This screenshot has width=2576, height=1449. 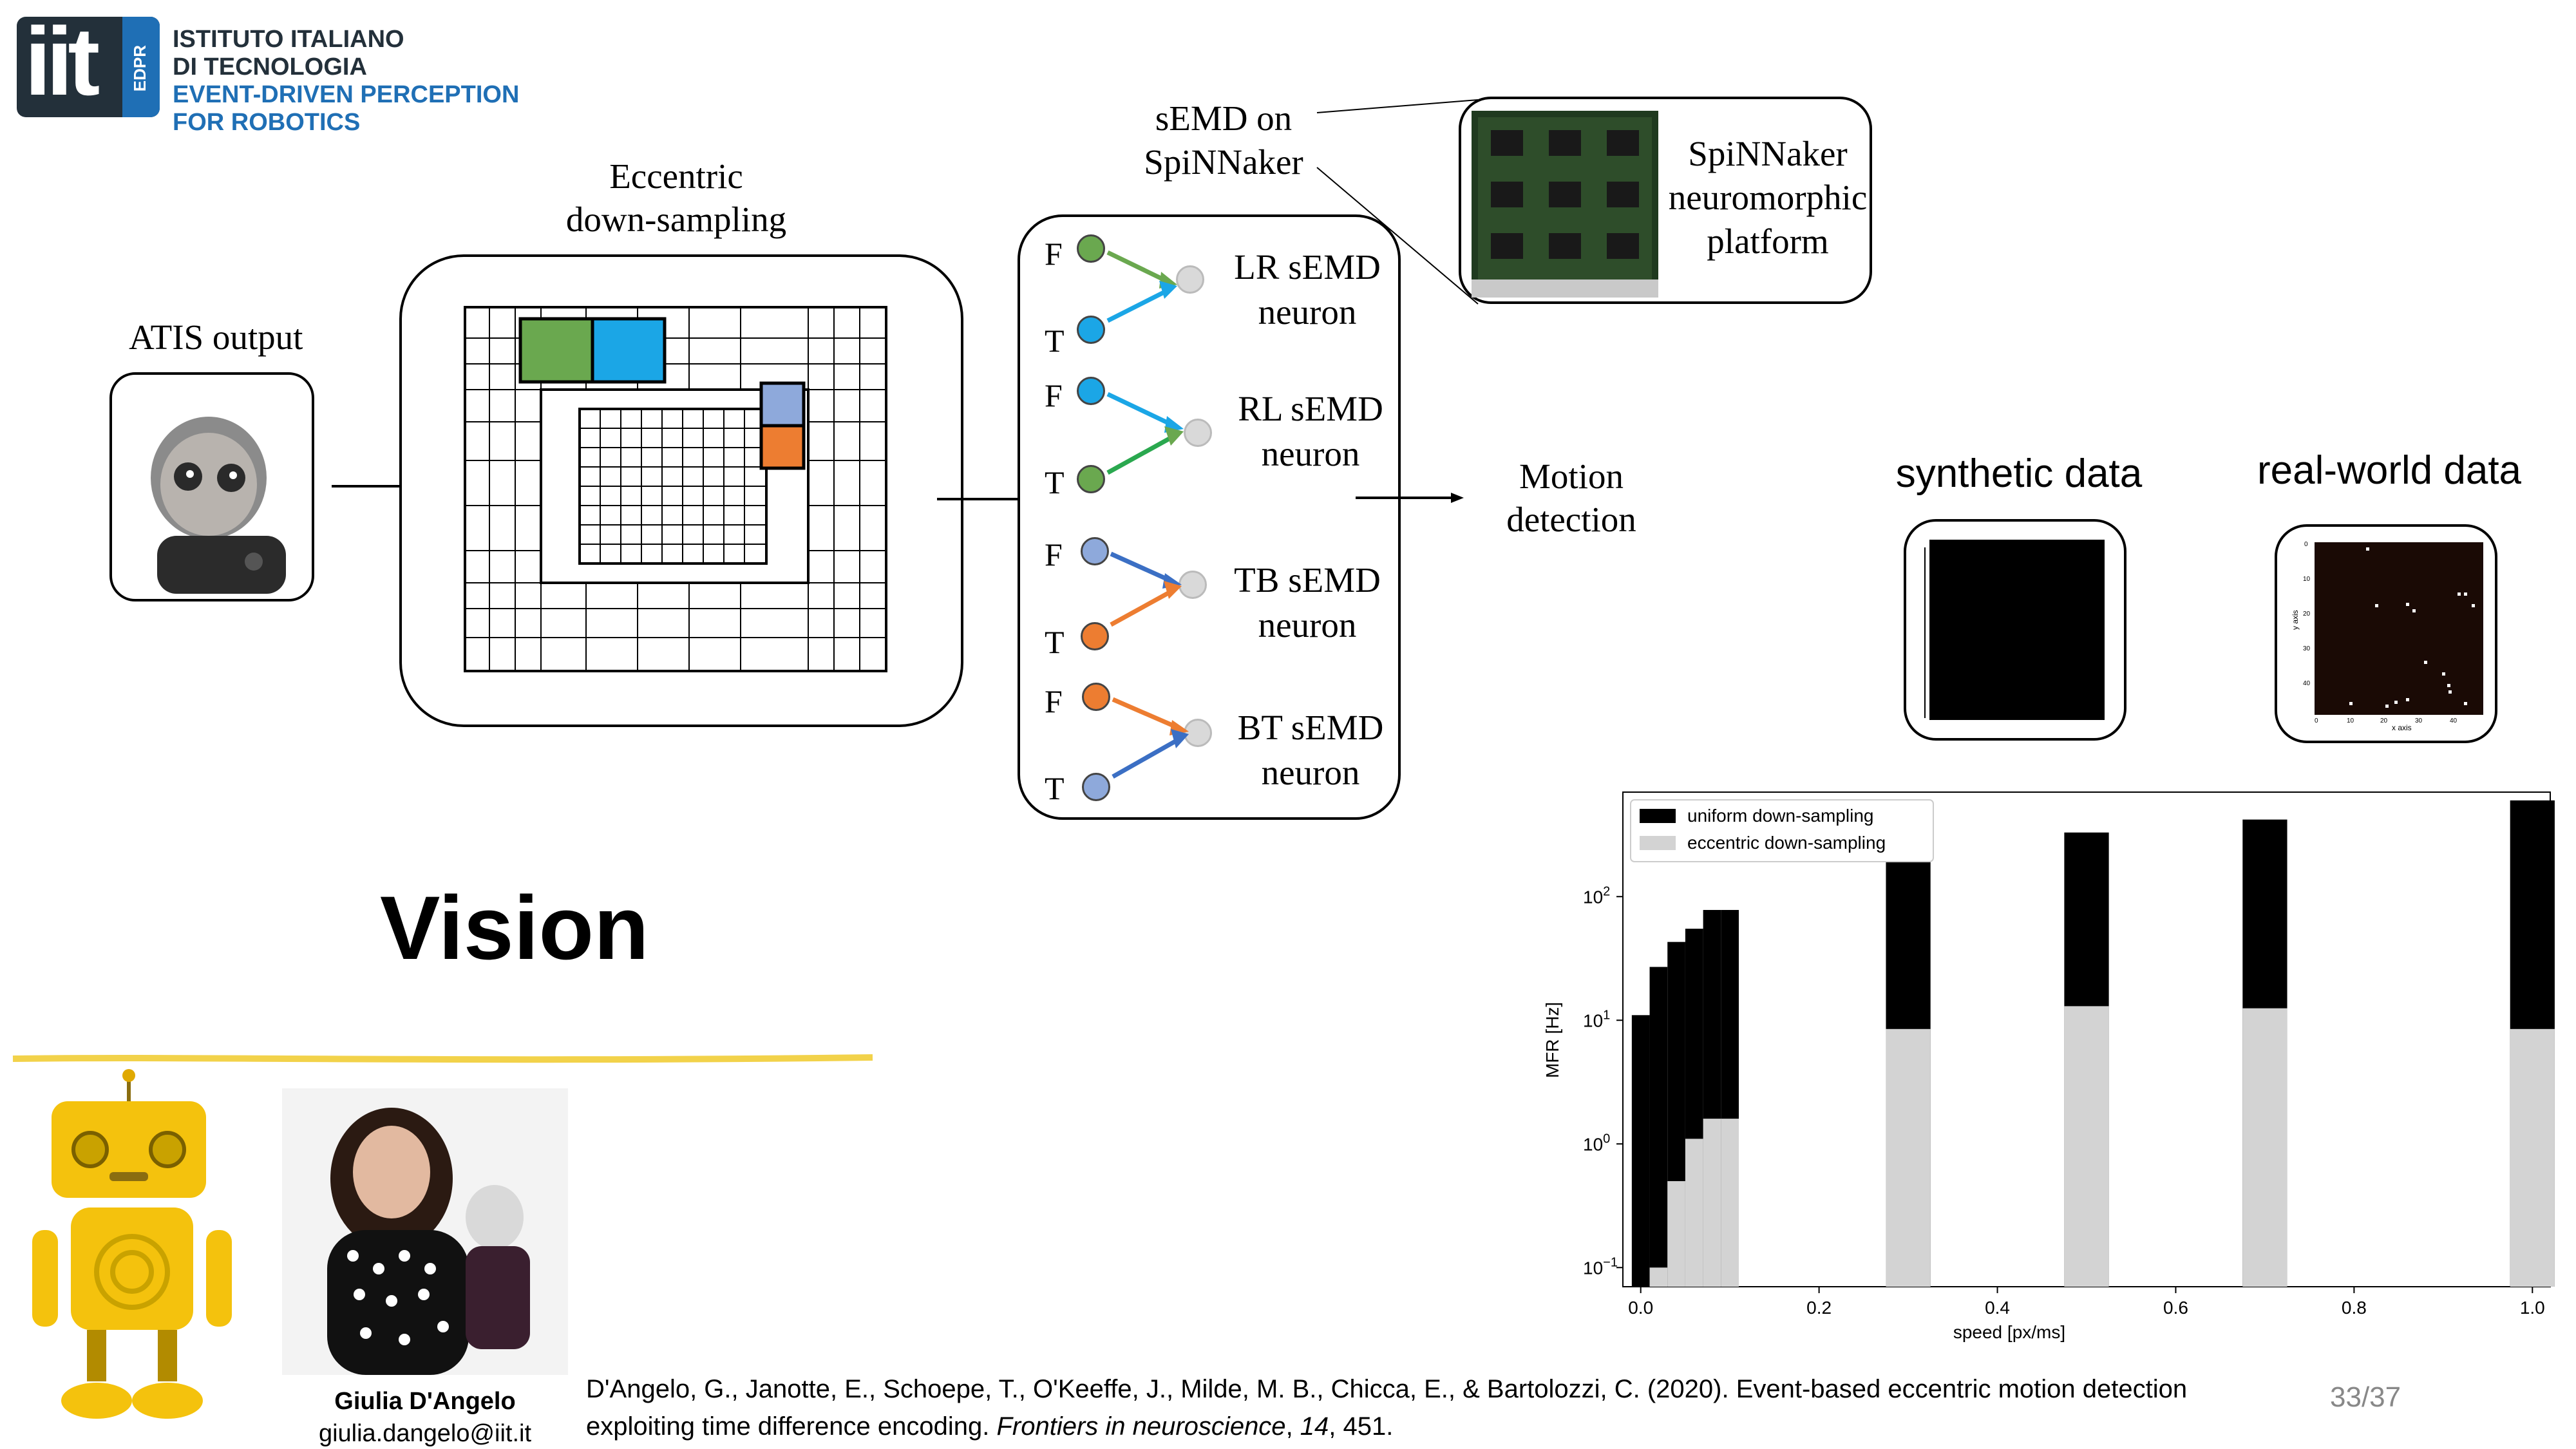 What do you see at coordinates (1768, 198) in the screenshot?
I see `spinnaker-label-2: neuromorphic` at bounding box center [1768, 198].